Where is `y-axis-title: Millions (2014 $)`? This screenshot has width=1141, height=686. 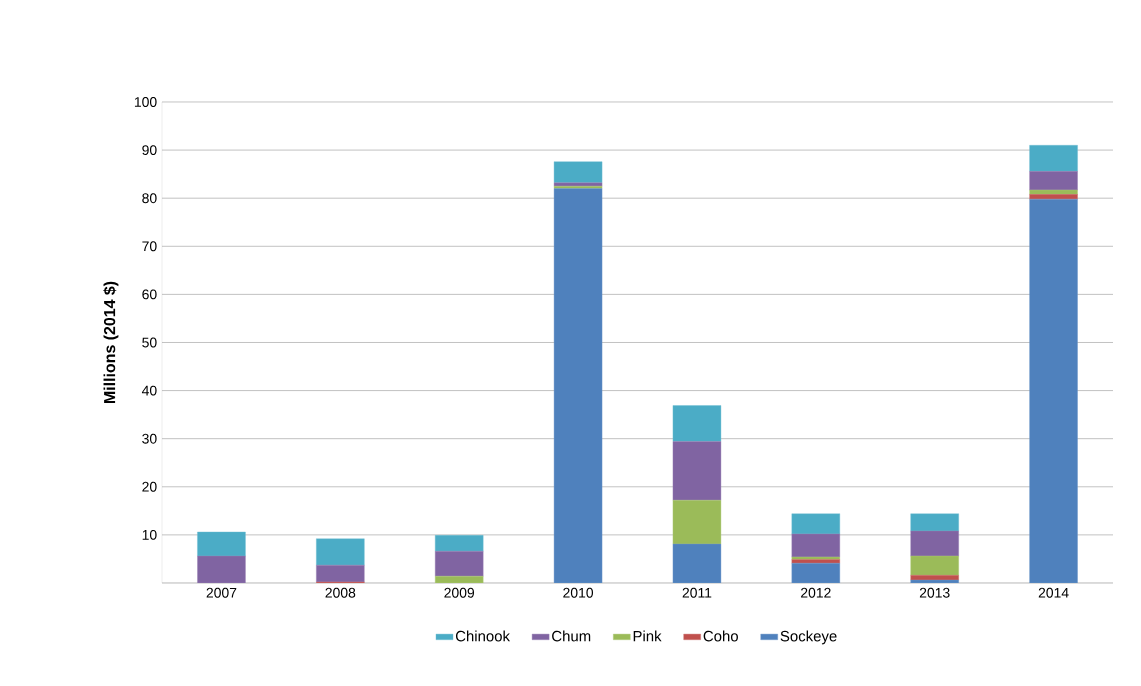
y-axis-title: Millions (2014 $) is located at coordinates (111, 342).